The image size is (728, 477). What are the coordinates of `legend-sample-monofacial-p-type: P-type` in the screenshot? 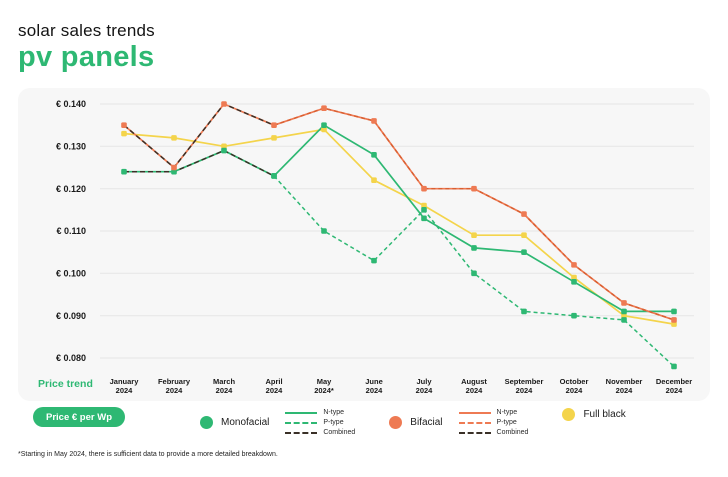 It's located at (320, 422).